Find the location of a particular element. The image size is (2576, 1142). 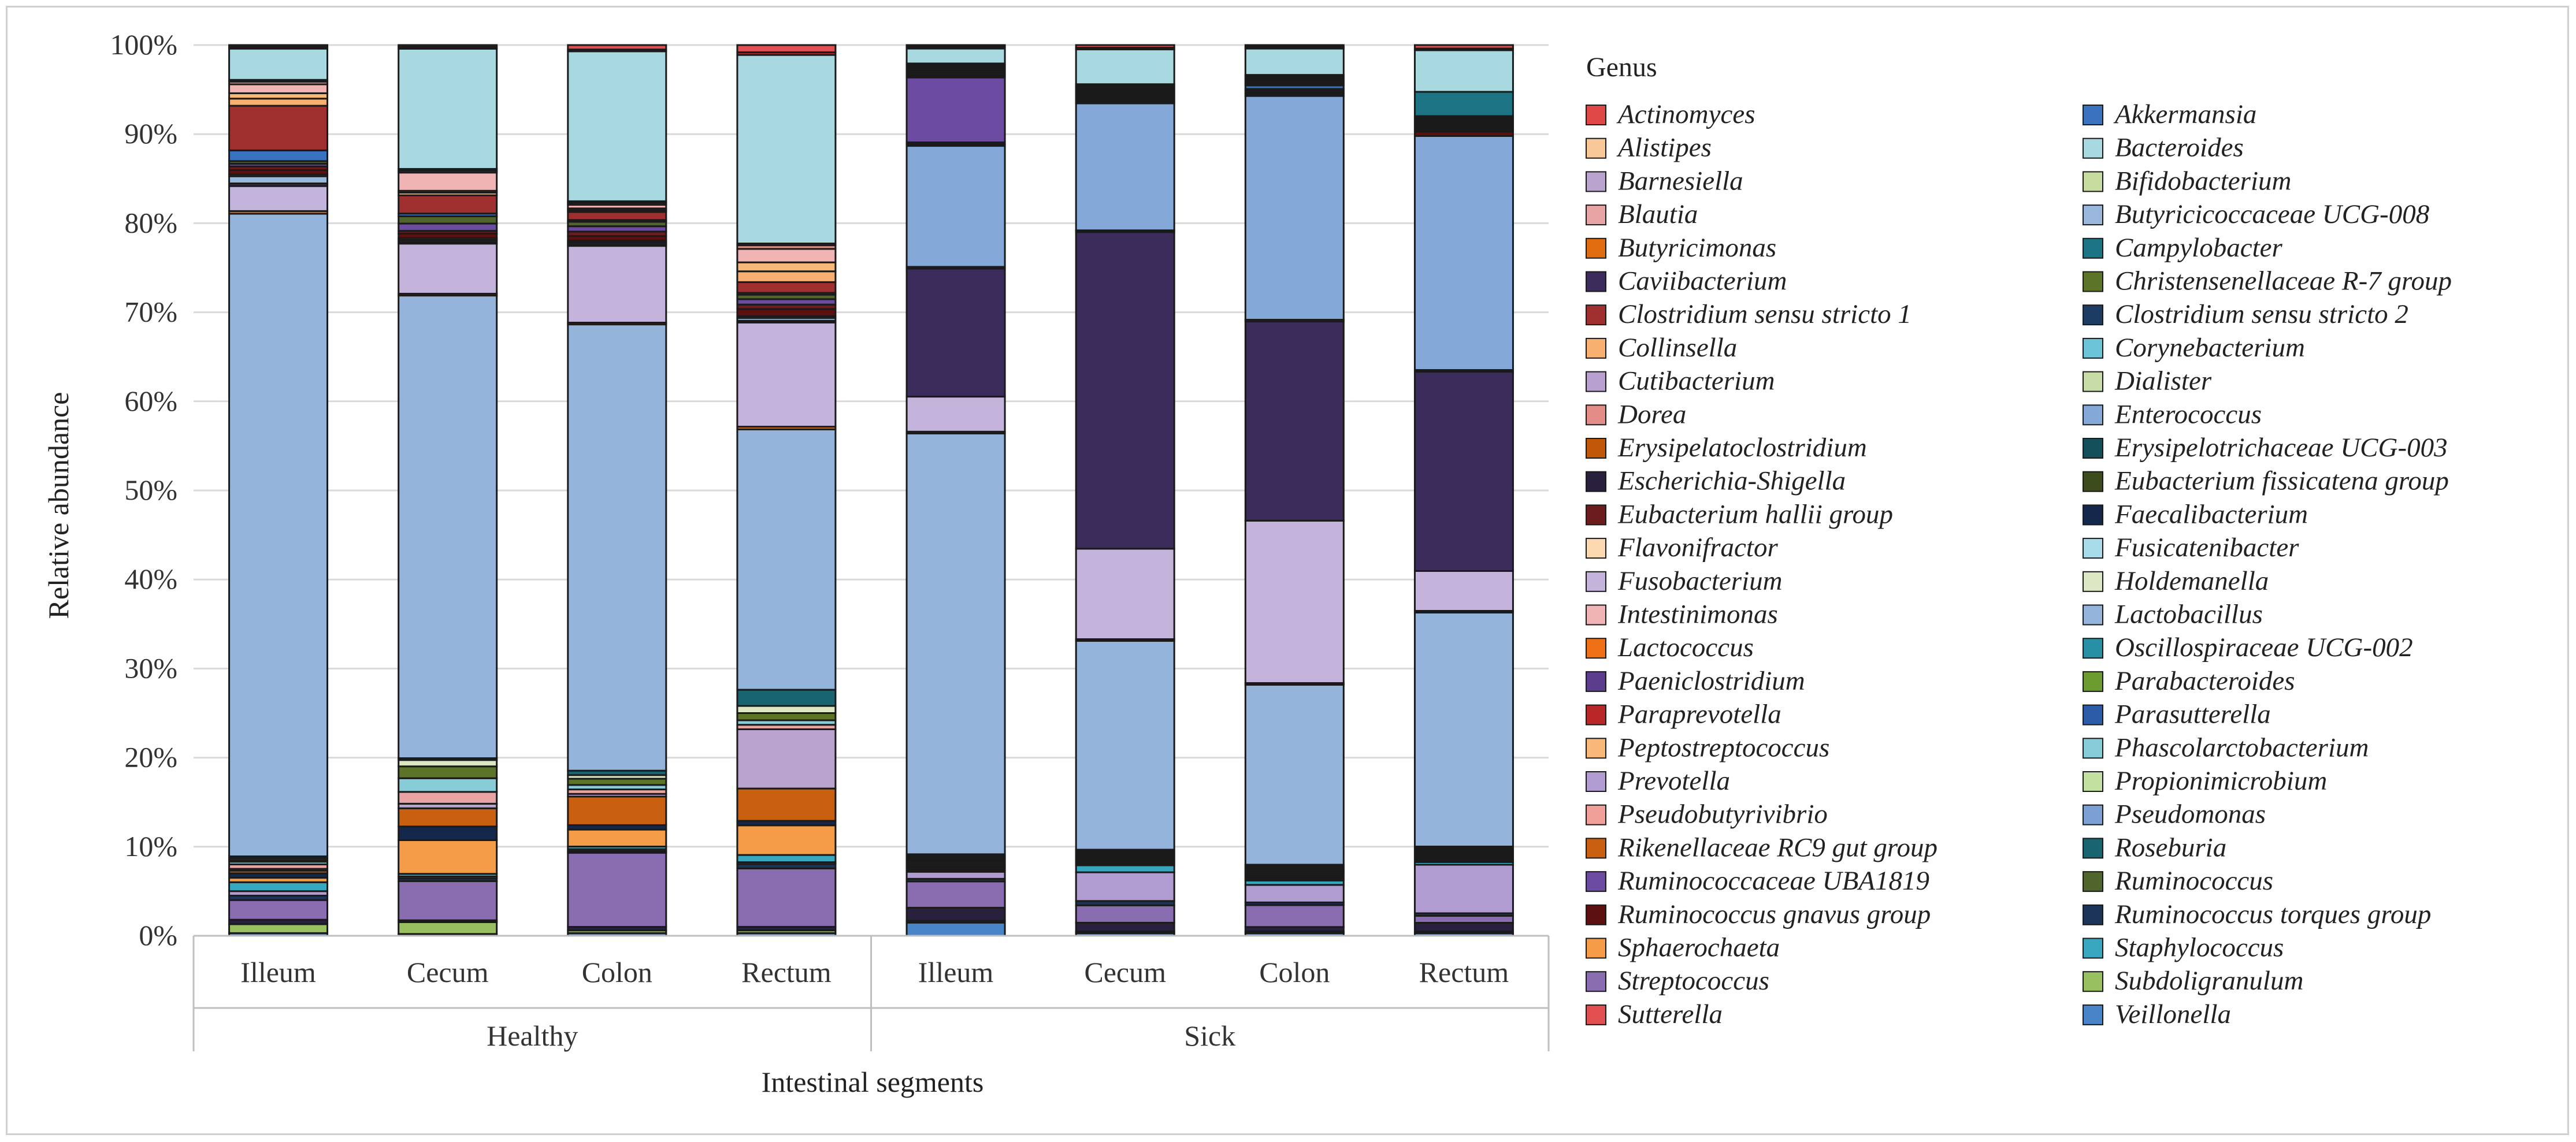

legend-item: Intestinimonas is located at coordinates (1682, 615).